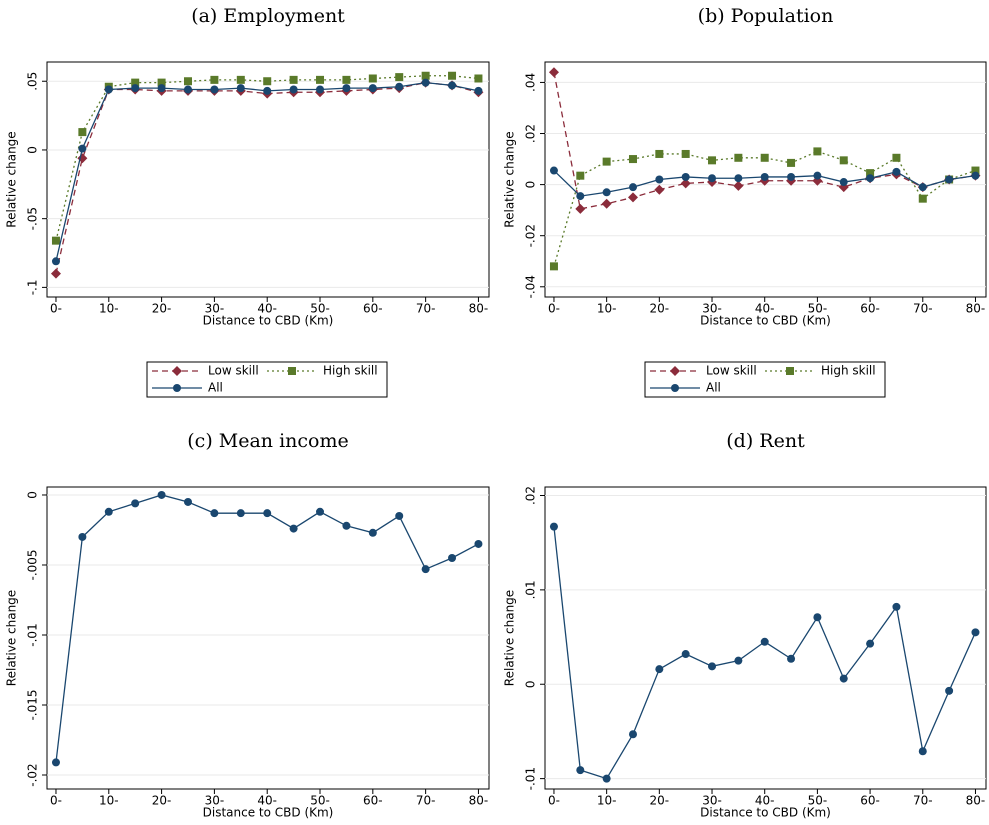  What do you see at coordinates (531, 82) in the screenshot?
I see `y-tick-label: .04` at bounding box center [531, 82].